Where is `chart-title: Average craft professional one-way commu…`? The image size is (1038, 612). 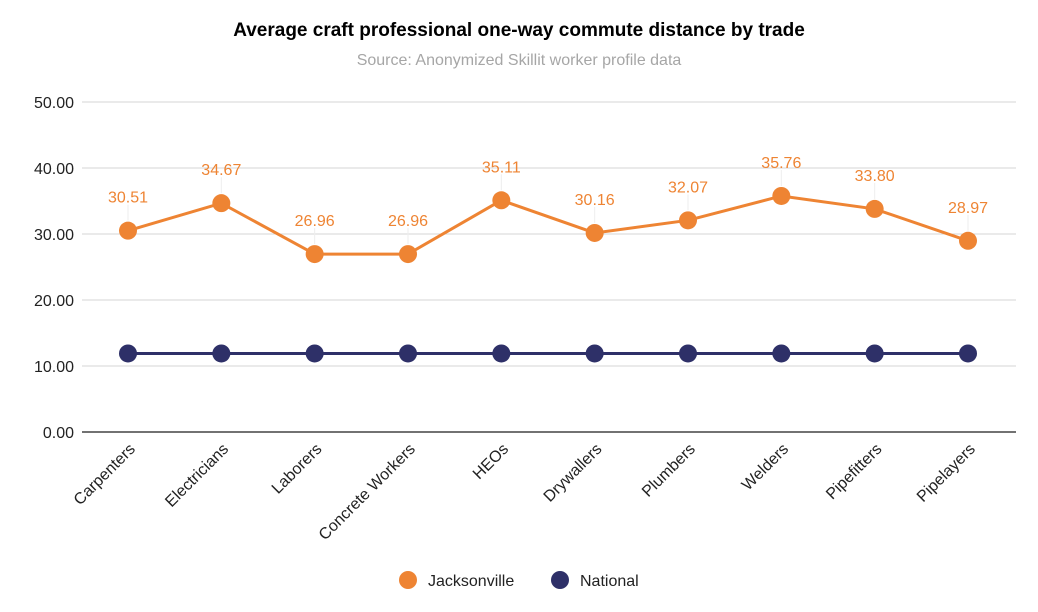
chart-title: Average craft professional one-way commu… is located at coordinates (519, 30).